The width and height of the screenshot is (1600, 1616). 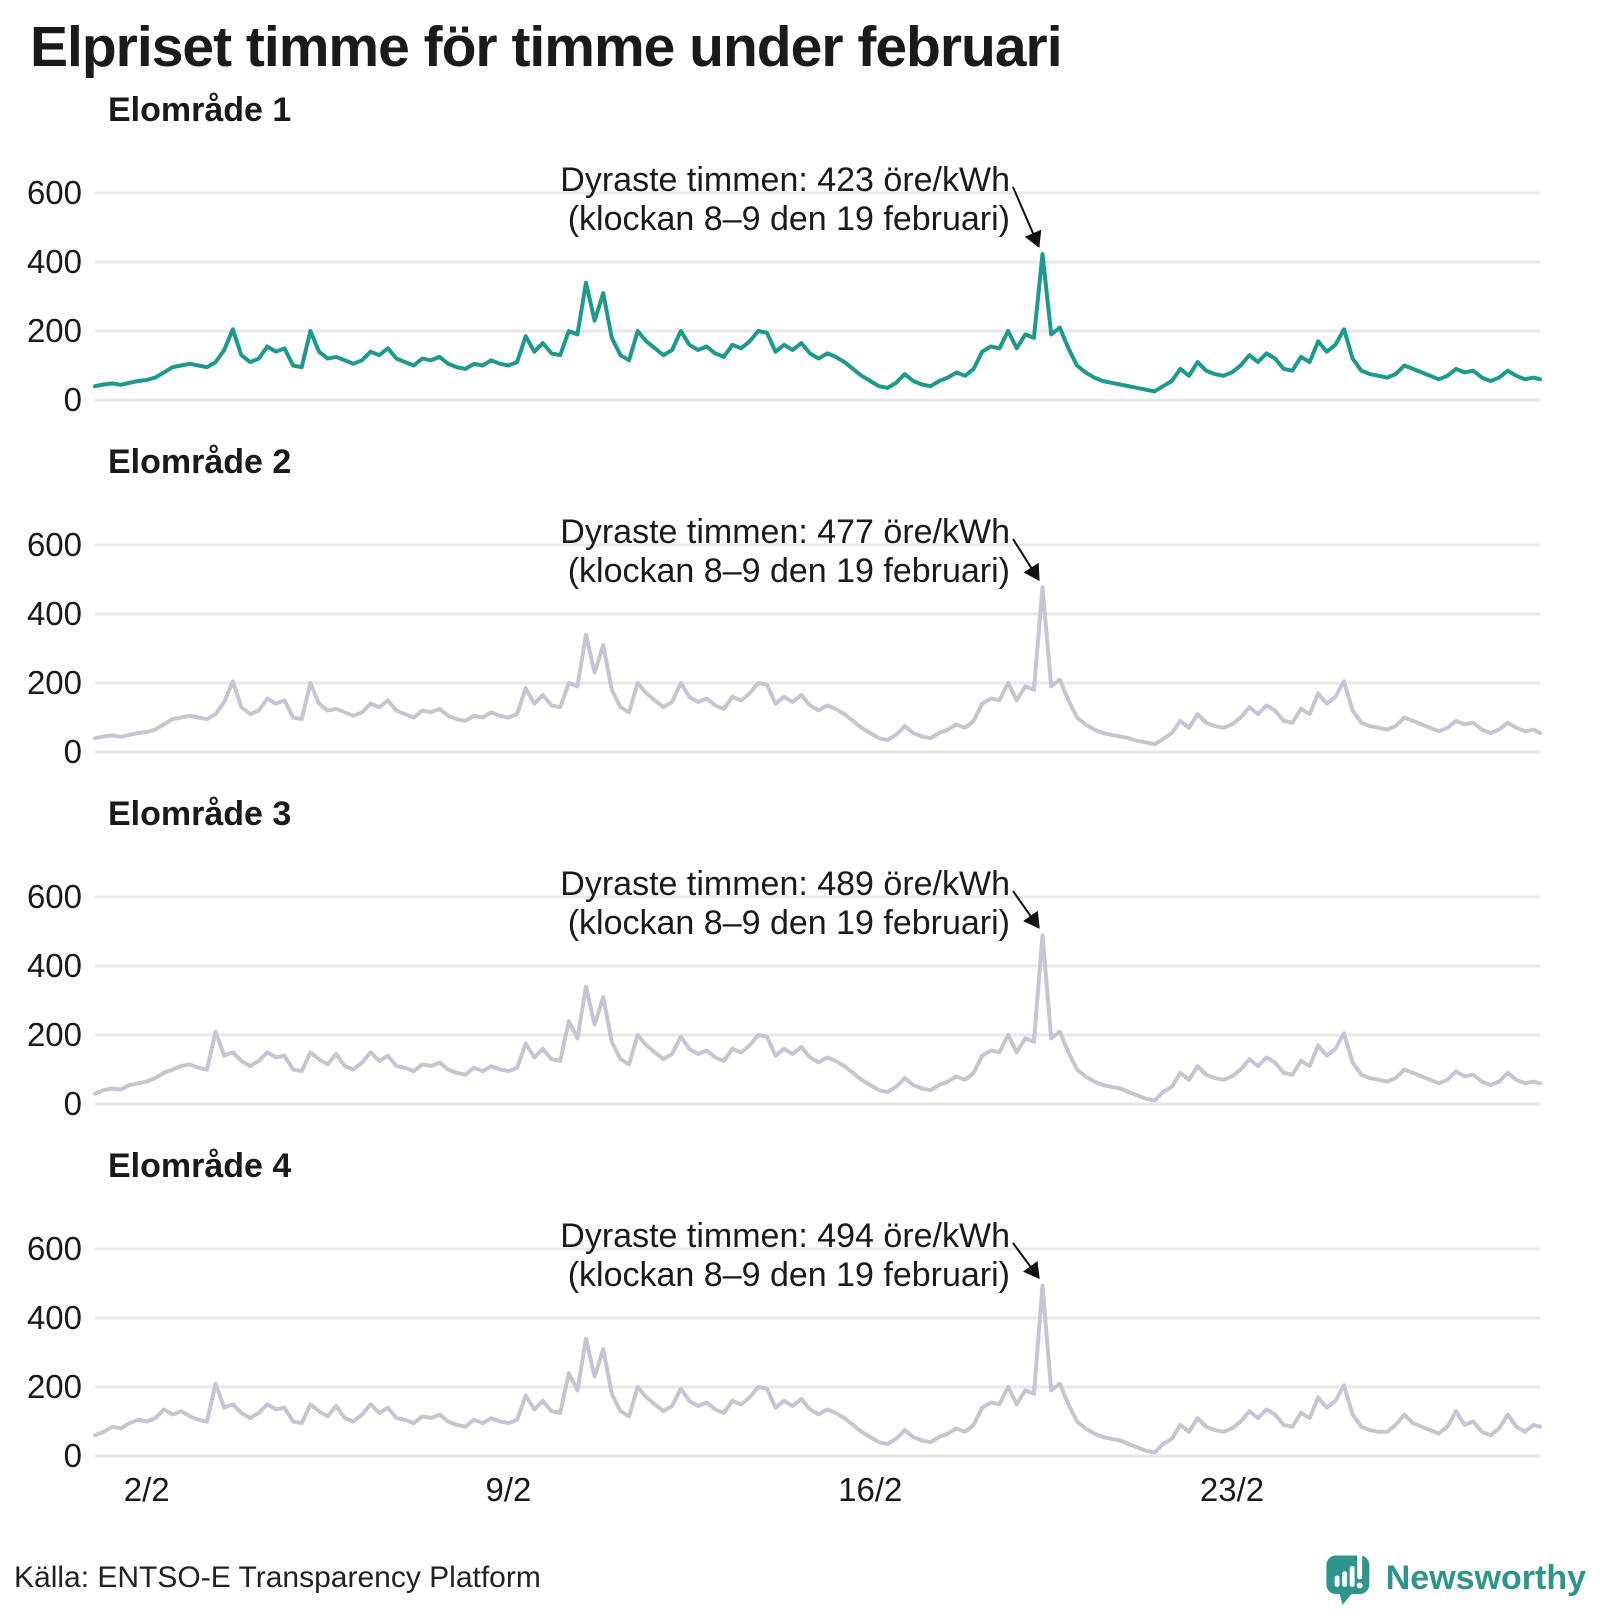 What do you see at coordinates (1485, 1577) in the screenshot?
I see `brand-name: Newsworthy` at bounding box center [1485, 1577].